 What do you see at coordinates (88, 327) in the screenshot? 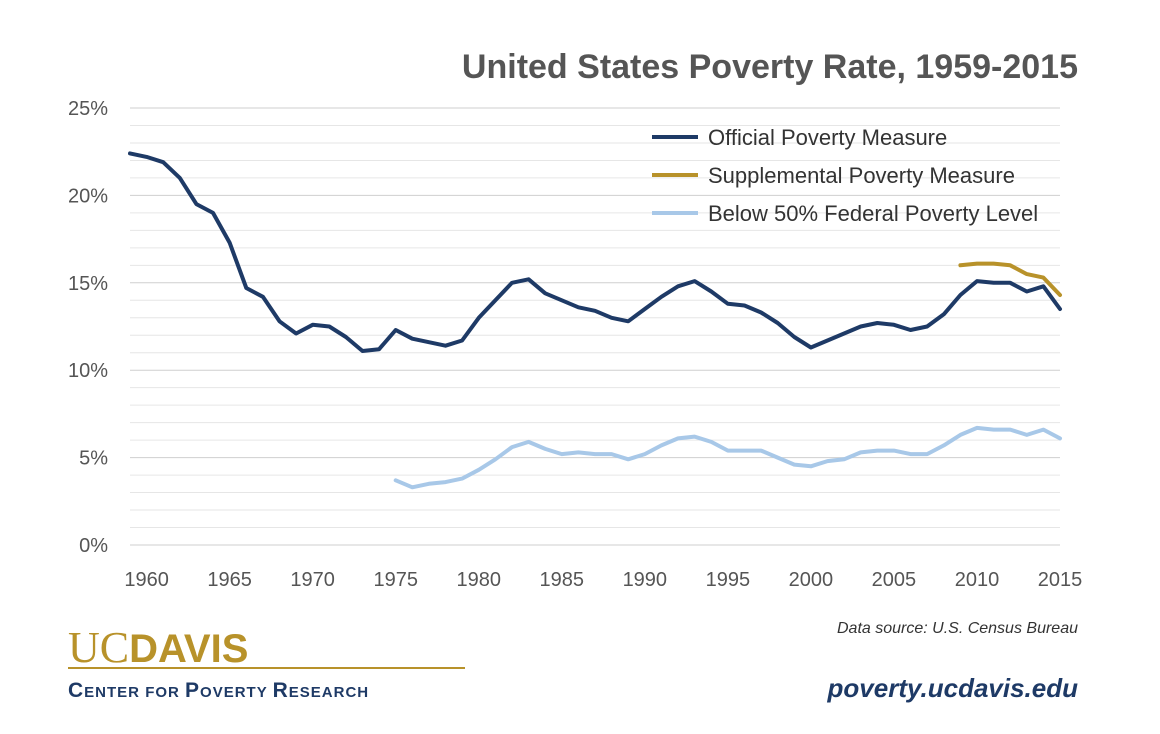
I see `y-axis-ticks: 0% 5% 10% 15% 20% 25%` at bounding box center [88, 327].